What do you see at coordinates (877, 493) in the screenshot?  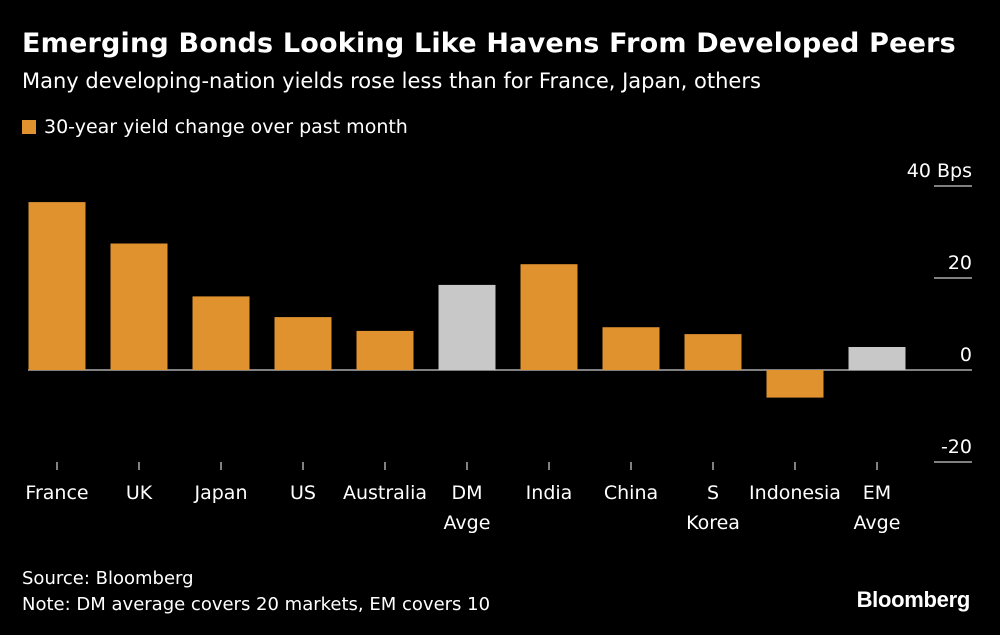 I see `x-tick-label-line: EM` at bounding box center [877, 493].